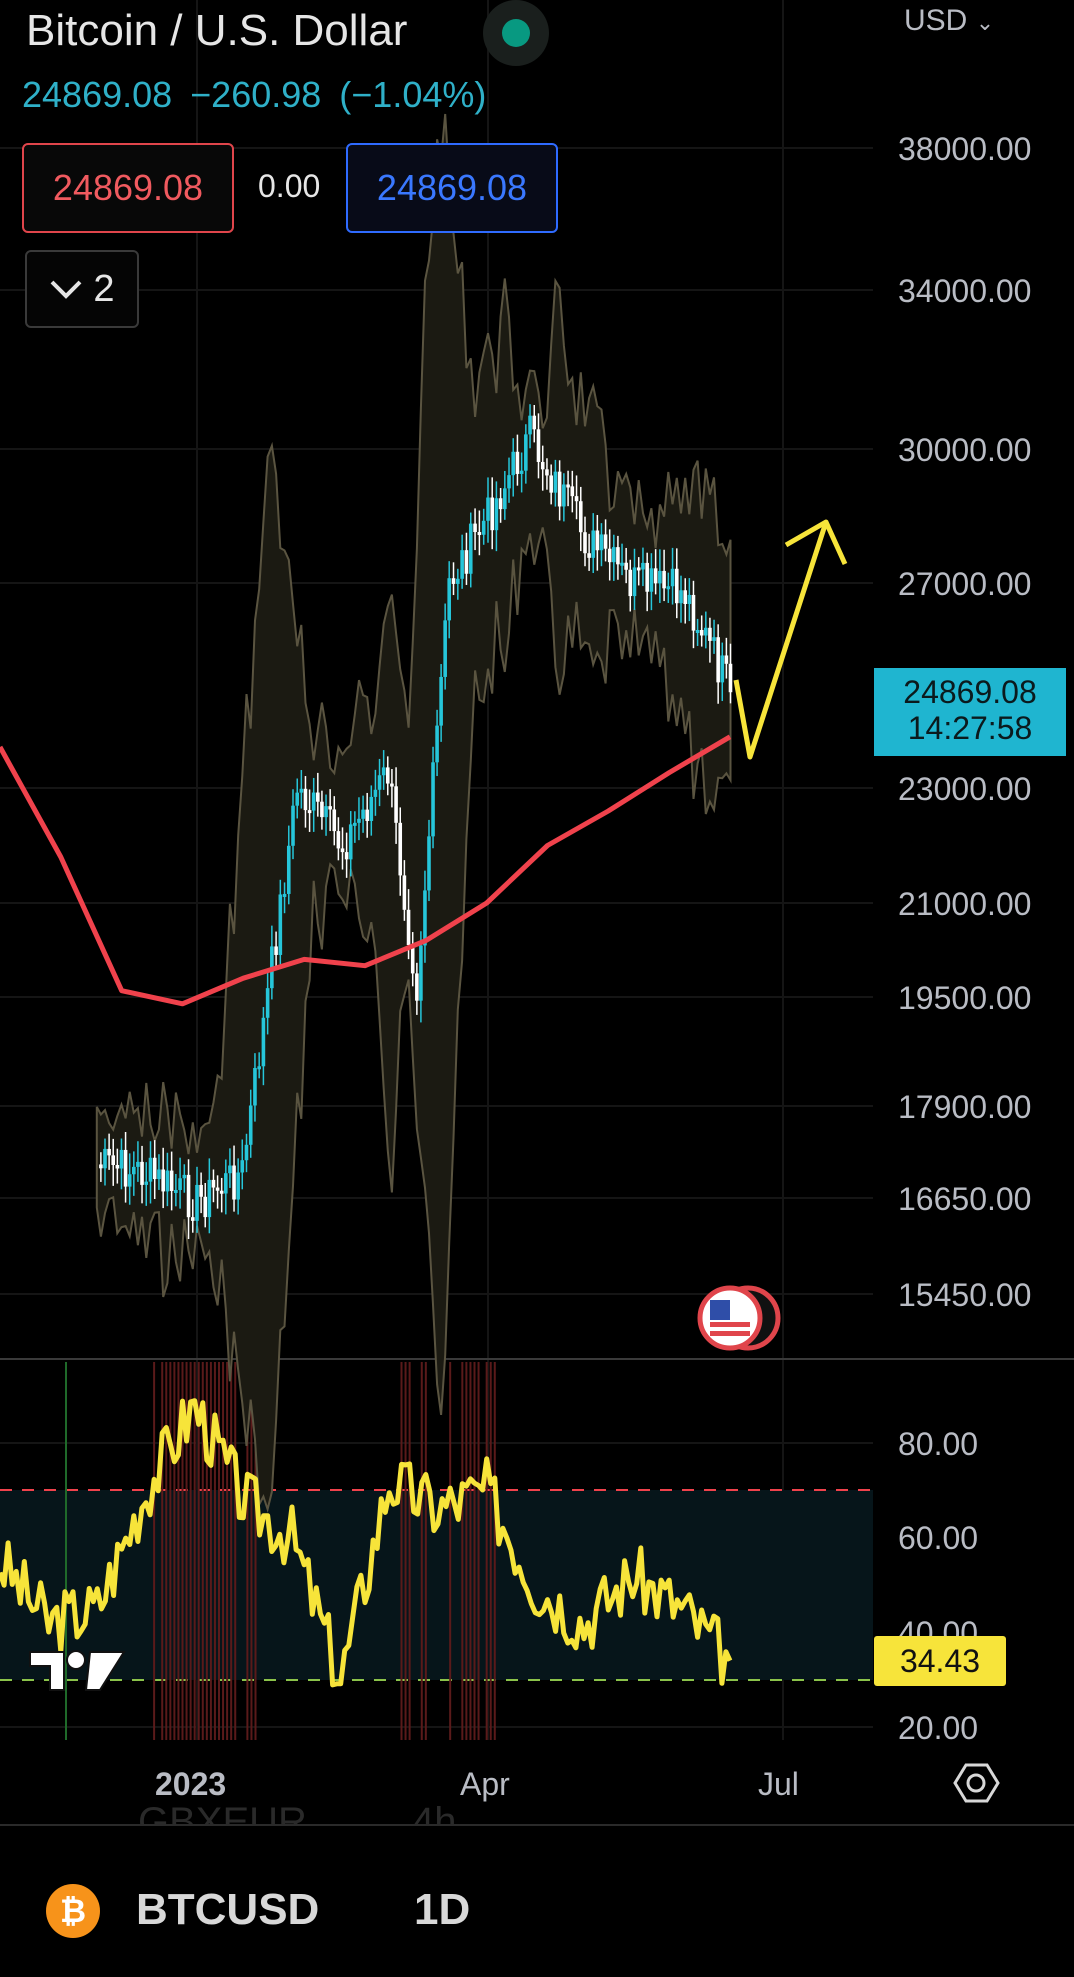  What do you see at coordinates (964, 904) in the screenshot?
I see `price-tick-label: 21000.00` at bounding box center [964, 904].